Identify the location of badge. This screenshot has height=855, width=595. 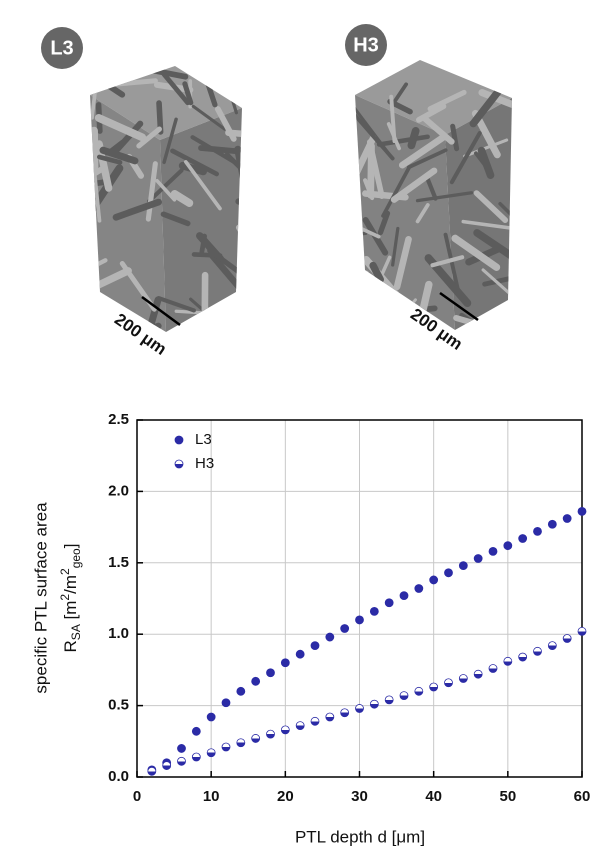
(62, 48).